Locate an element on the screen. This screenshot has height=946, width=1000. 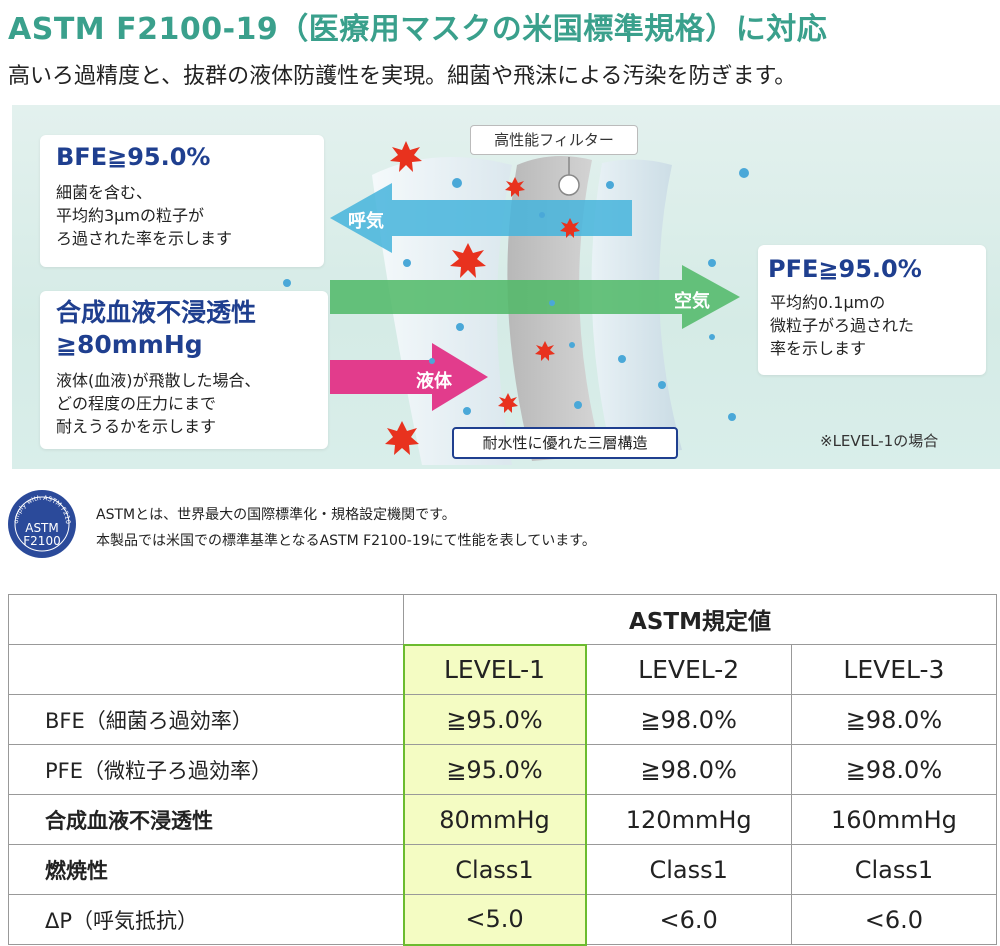
bacteria-icons is located at coordinates (482, 298).